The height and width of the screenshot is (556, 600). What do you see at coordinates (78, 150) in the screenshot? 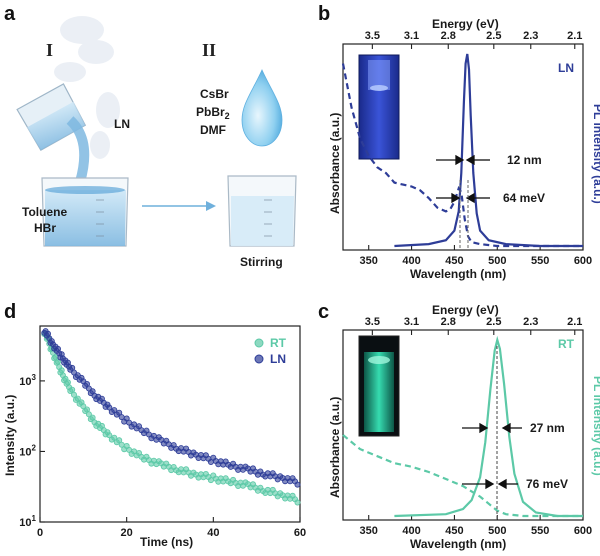
I see `pouring-stream` at bounding box center [78, 150].